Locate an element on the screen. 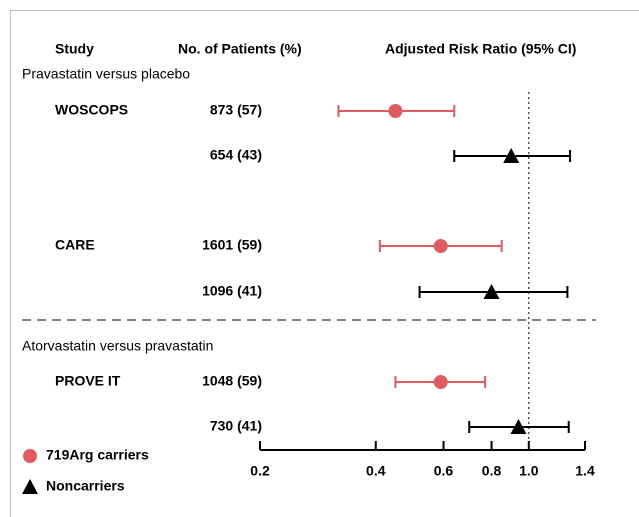  section-title: Atorvastatin versus pravastatin is located at coordinates (117, 346).